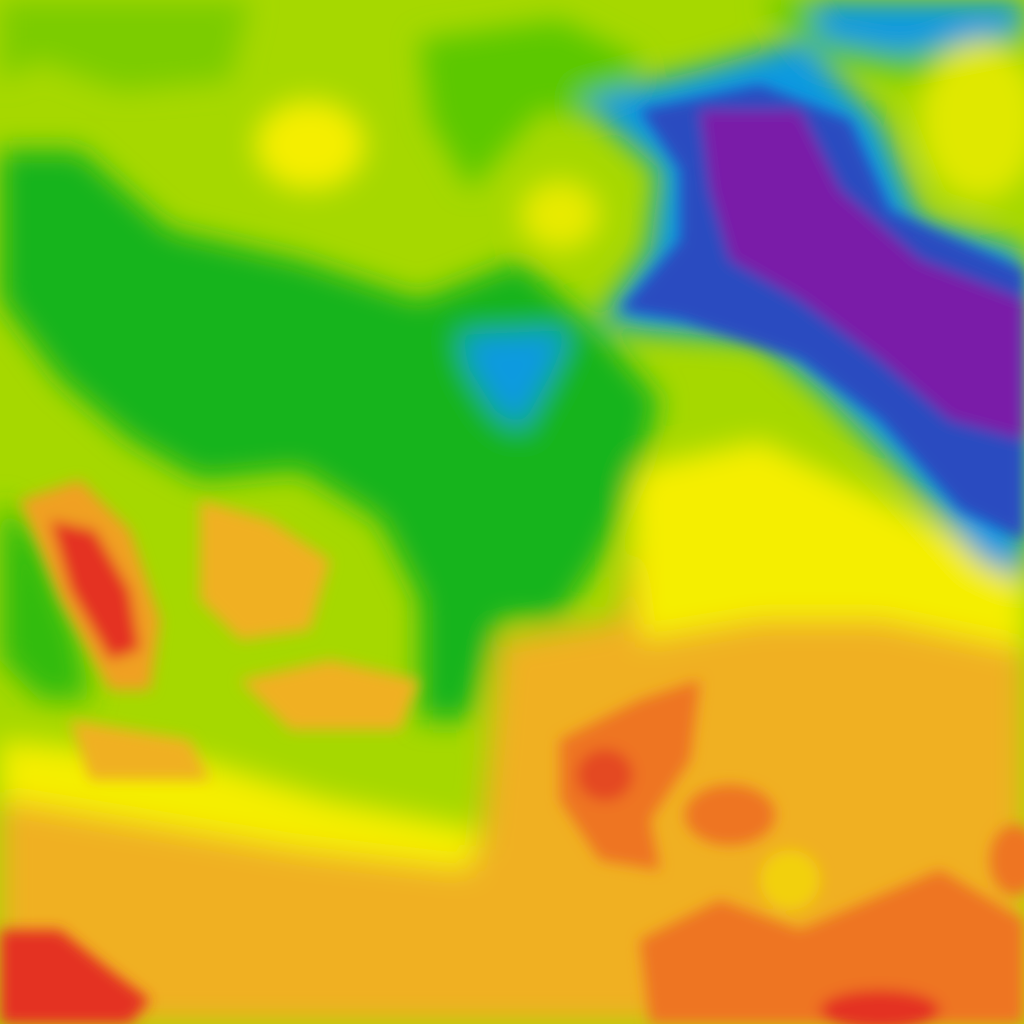 Image resolution: width=1024 pixels, height=1024 pixels. I want to click on region-darkorange-east, so click(1007, 860).